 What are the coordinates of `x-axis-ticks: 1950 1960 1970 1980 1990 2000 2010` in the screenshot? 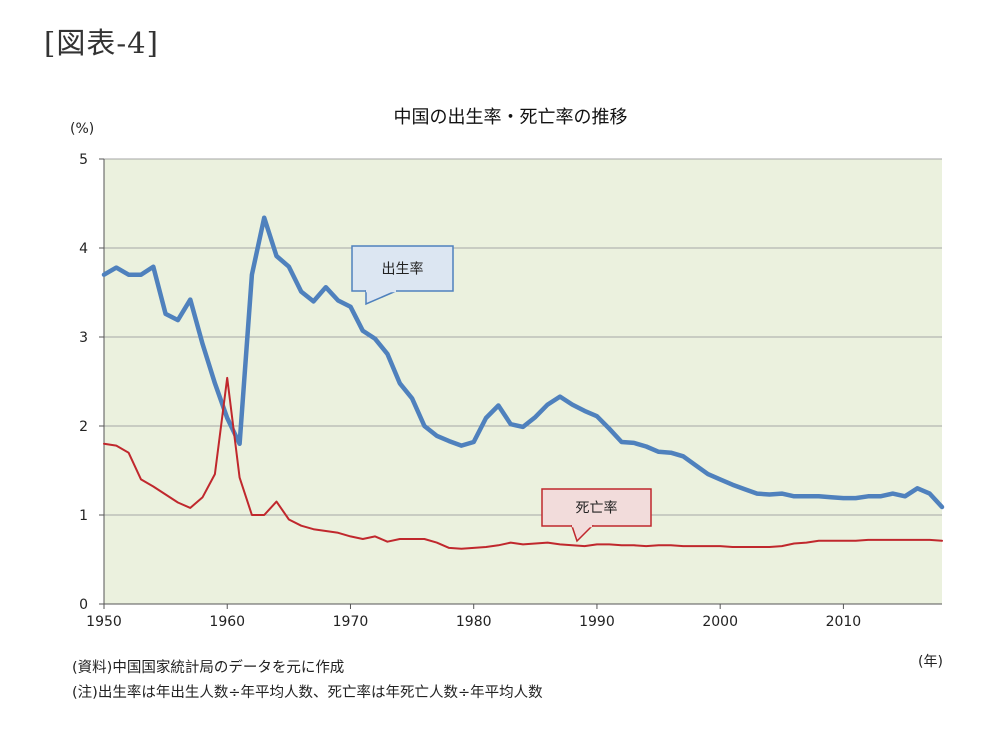 It's located at (473, 617).